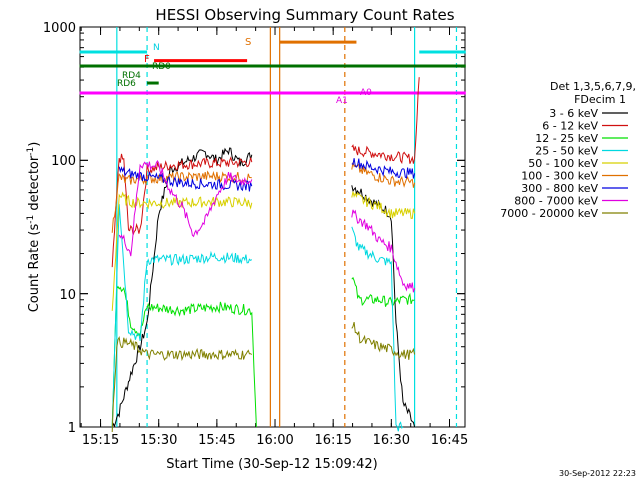 The image size is (640, 480). What do you see at coordinates (342, 101) in the screenshot?
I see `flag-label-a1: A1` at bounding box center [342, 101].